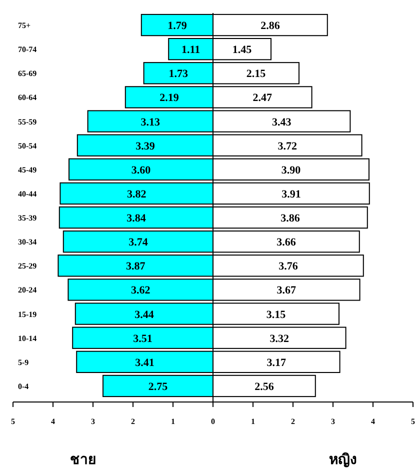 This screenshot has width=416, height=473. Describe the element at coordinates (144, 314) in the screenshot. I see `data-label: 3.44` at that location.